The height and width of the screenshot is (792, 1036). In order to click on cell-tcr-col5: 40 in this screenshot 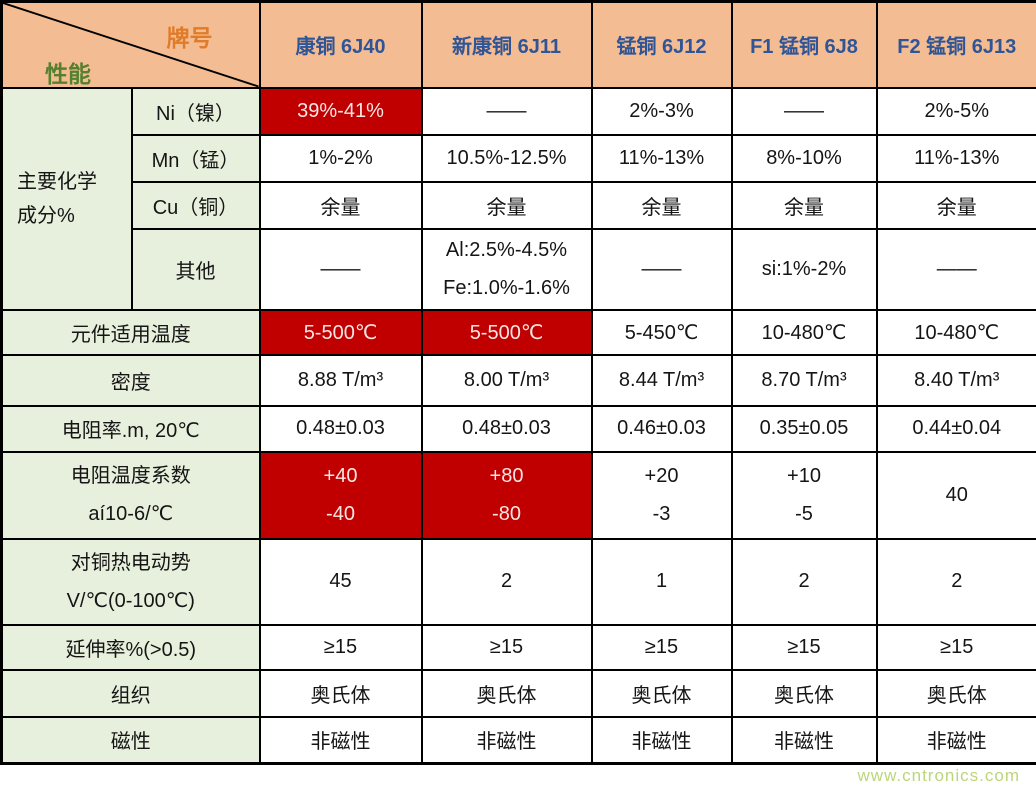, I will do `click(955, 495)`.